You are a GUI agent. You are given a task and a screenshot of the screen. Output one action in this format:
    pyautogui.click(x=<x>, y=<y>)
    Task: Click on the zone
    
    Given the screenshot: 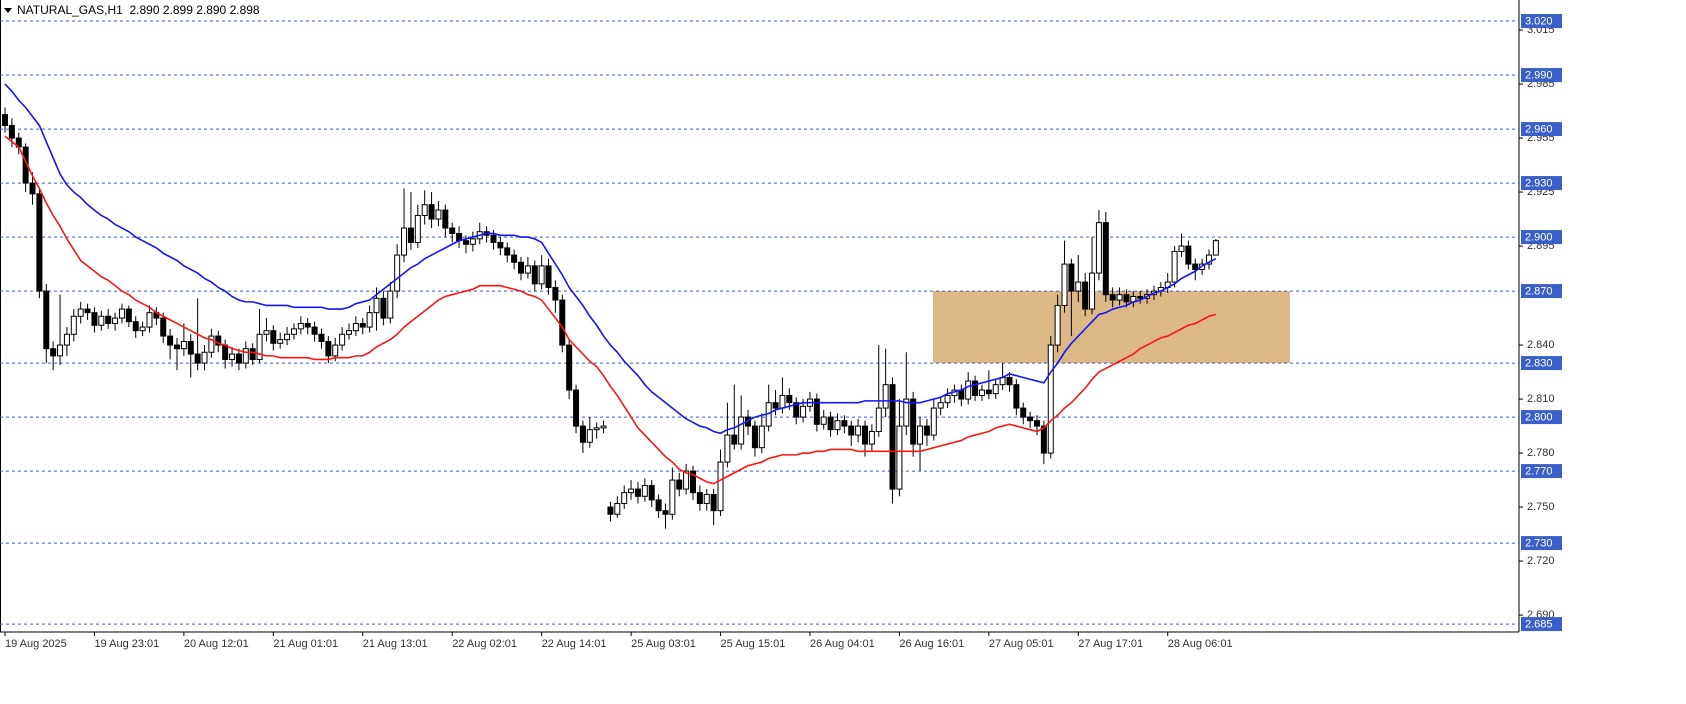 What is the action you would take?
    pyautogui.click(x=1111, y=327)
    